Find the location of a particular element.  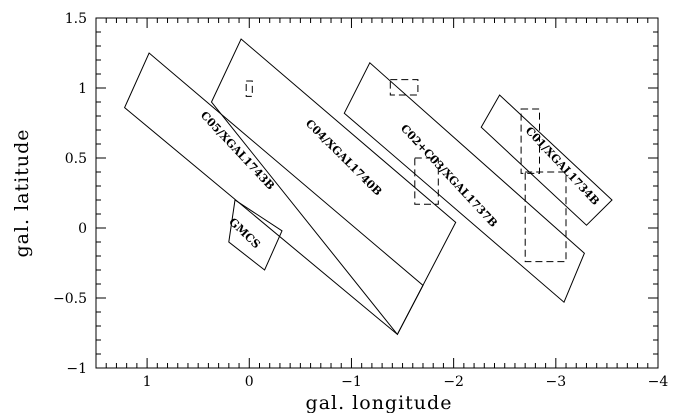

y-tick-label: 1.5 is located at coordinates (76, 19).